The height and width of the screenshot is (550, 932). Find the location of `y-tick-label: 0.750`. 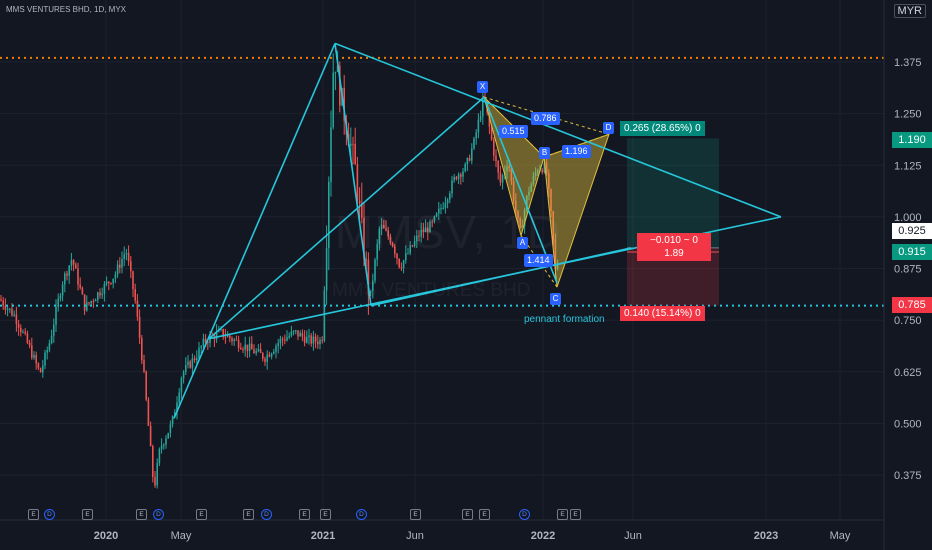

y-tick-label: 0.750 is located at coordinates (908, 321).